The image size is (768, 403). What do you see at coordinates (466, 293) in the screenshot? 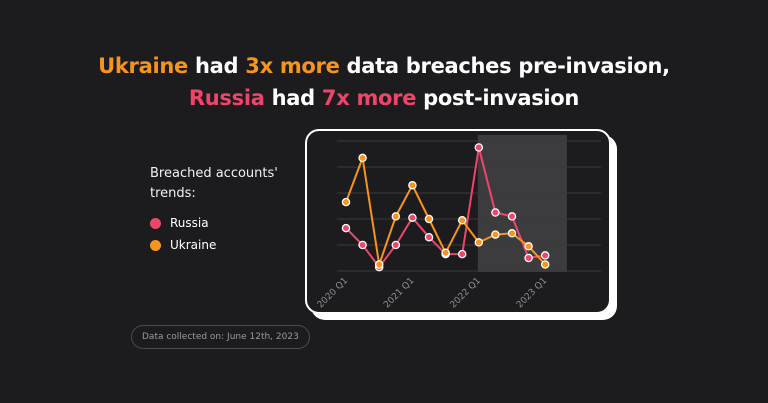
I see `x-tick-label: 2022 Q1` at bounding box center [466, 293].